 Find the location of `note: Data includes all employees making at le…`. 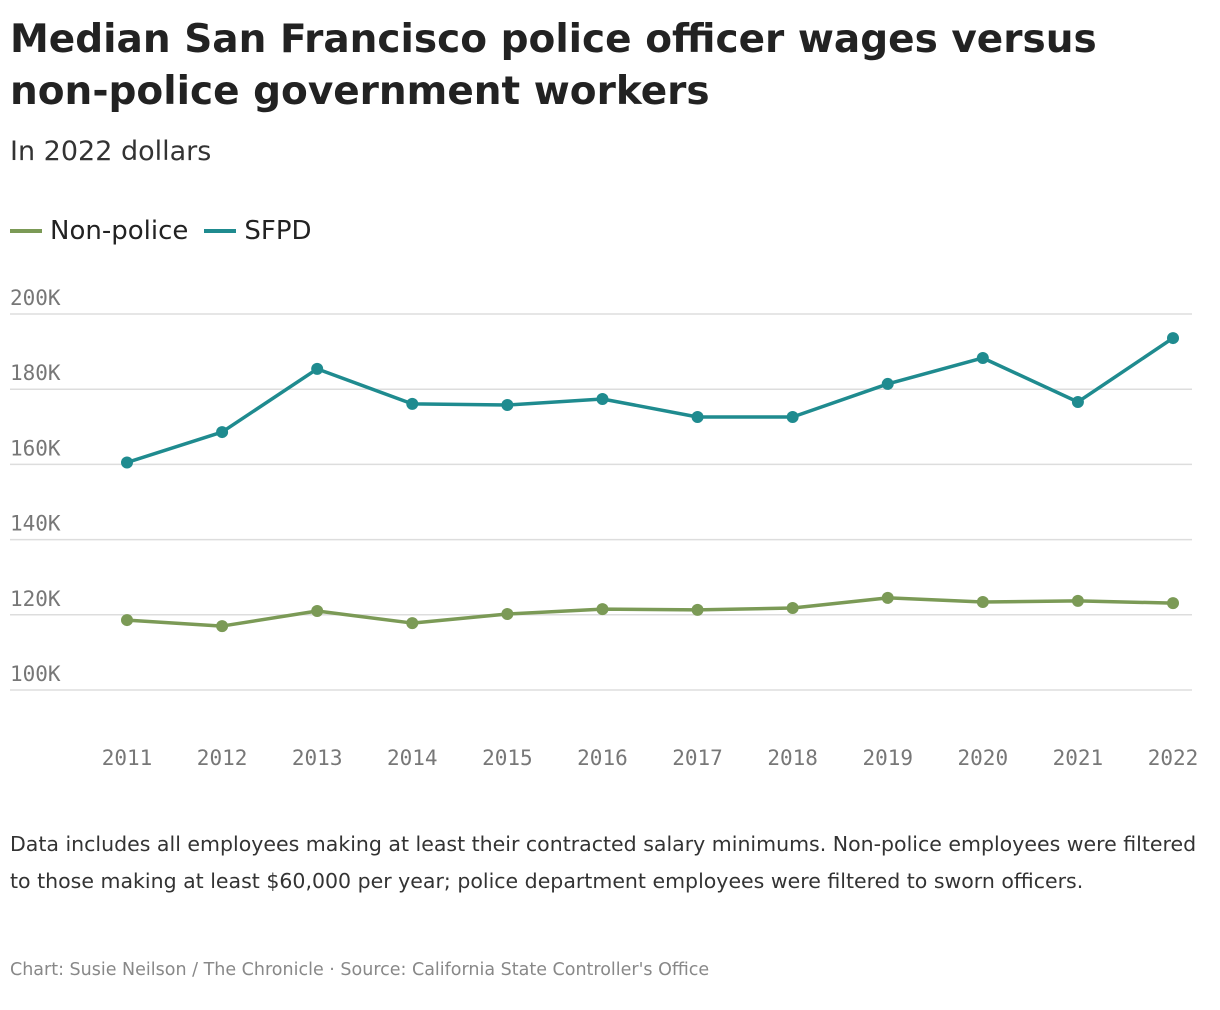

note: Data includes all employees making at le… is located at coordinates (603, 862).